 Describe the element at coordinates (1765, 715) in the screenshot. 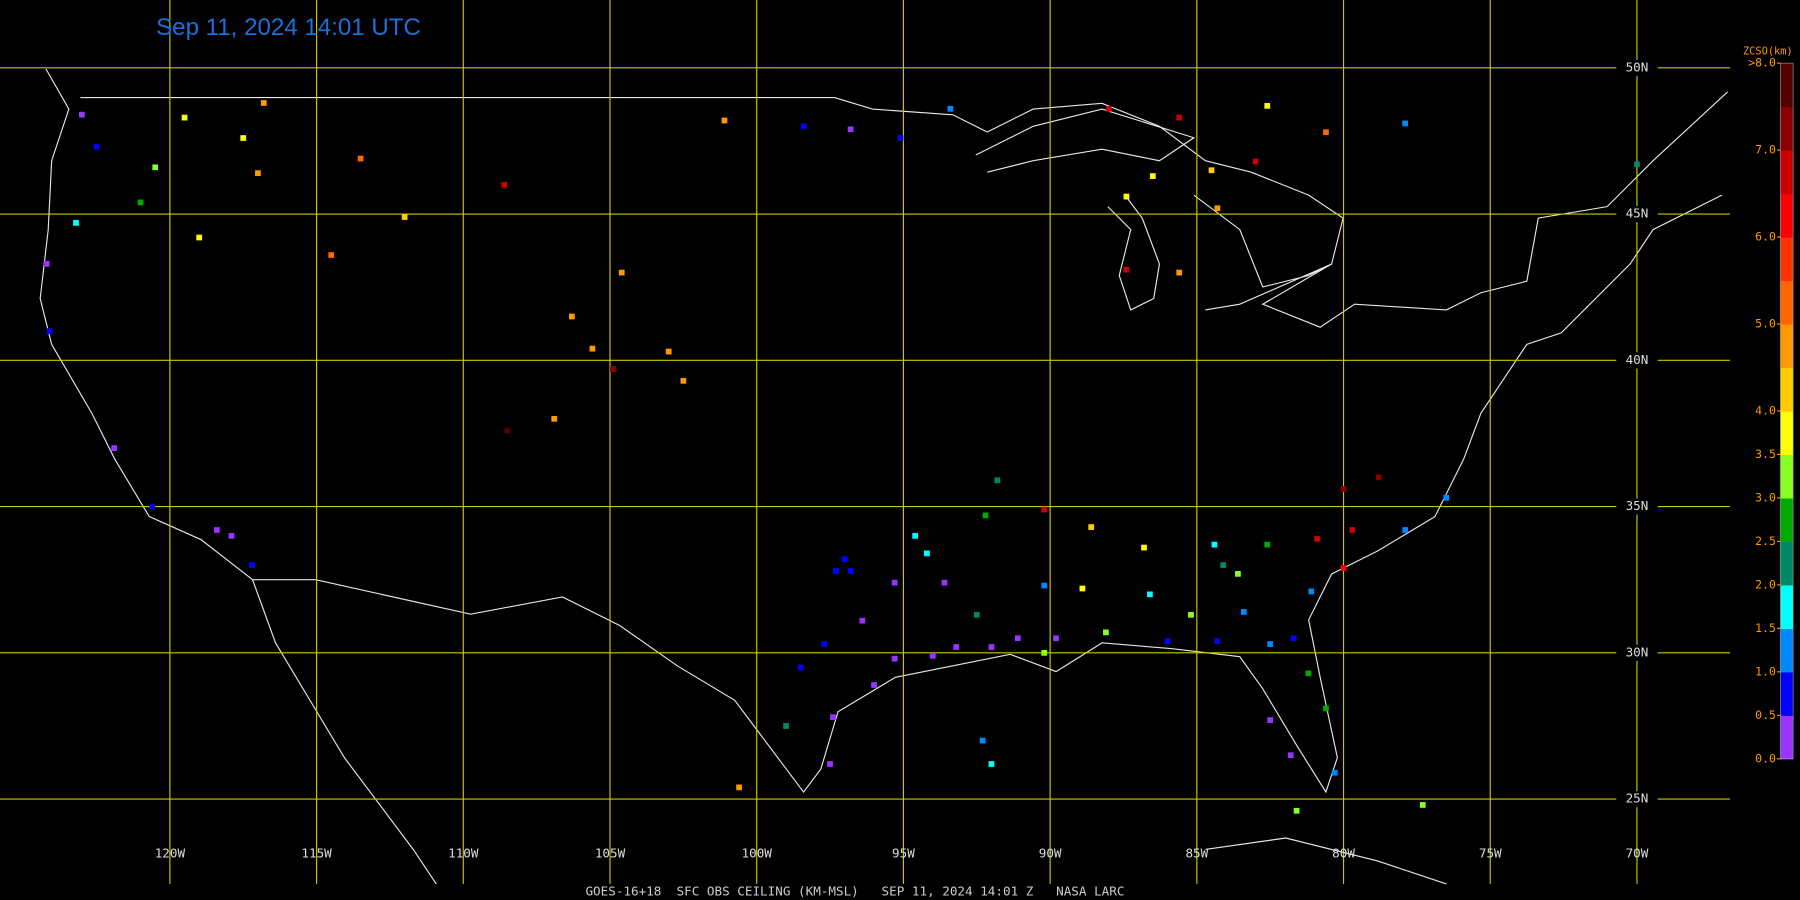

I see `legend-tick-label: 0.5` at that location.